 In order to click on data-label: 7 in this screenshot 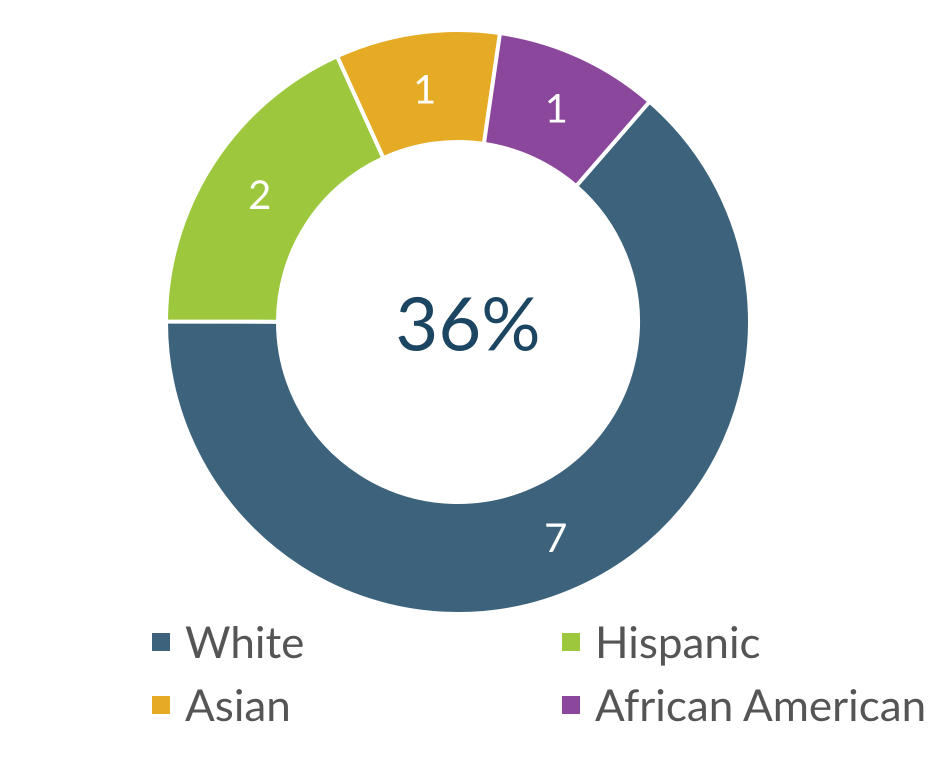, I will do `click(555, 537)`.